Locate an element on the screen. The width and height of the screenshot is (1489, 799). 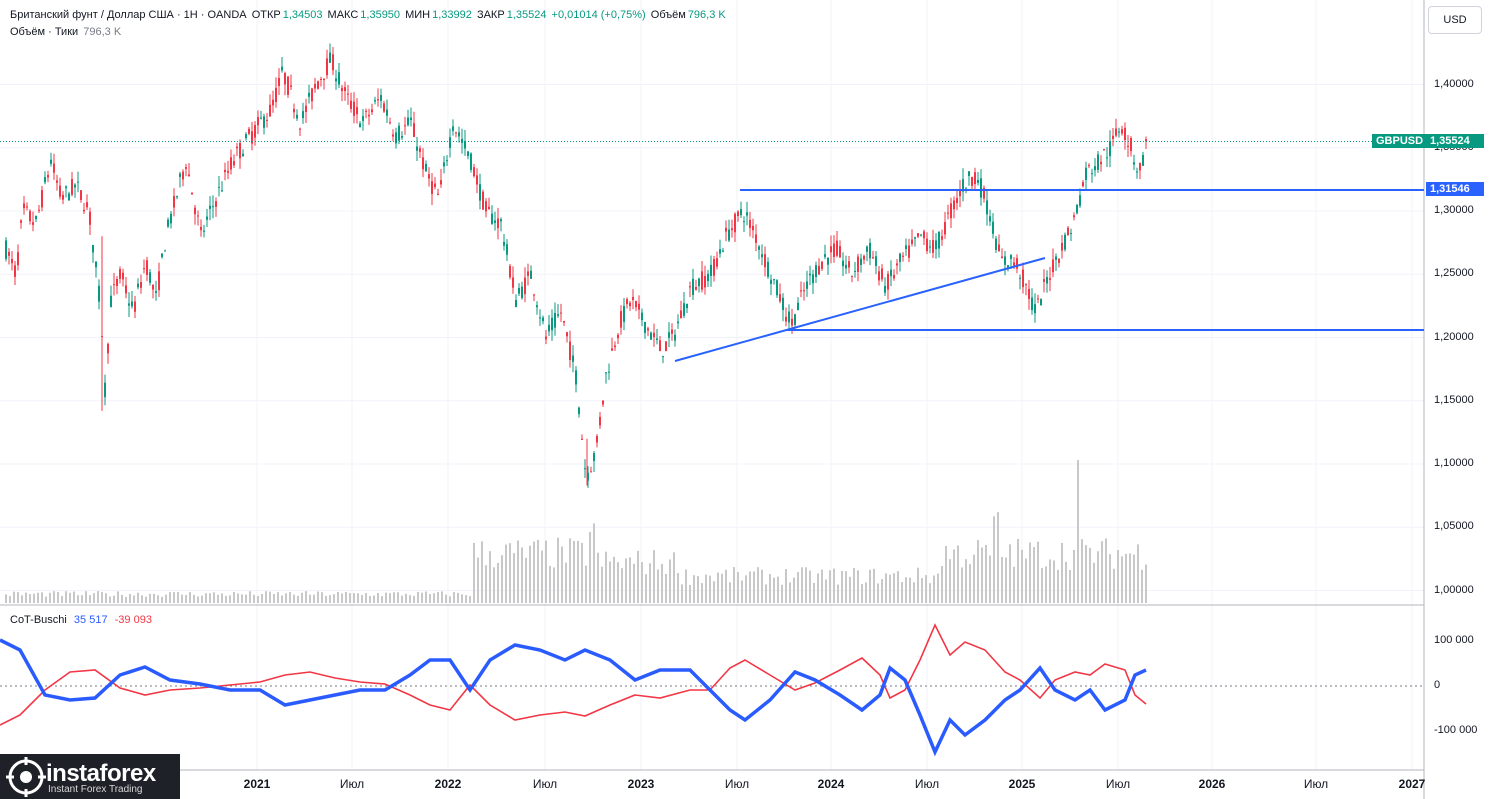
time-tick: 2027 is located at coordinates (1412, 784).